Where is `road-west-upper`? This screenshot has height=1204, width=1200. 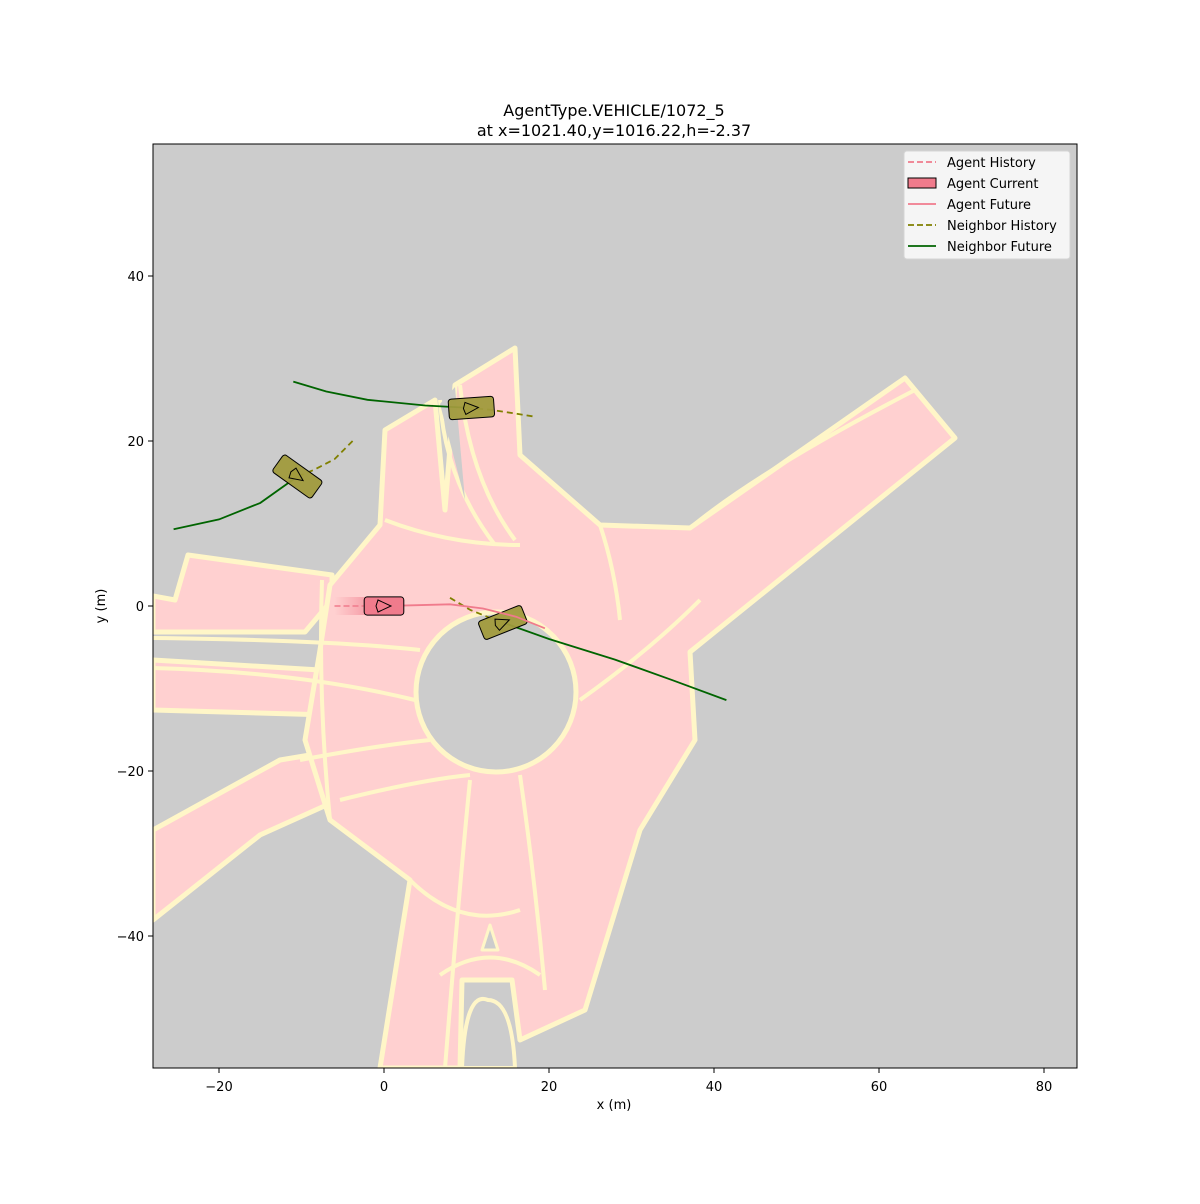
road-west-upper is located at coordinates (244, 593).